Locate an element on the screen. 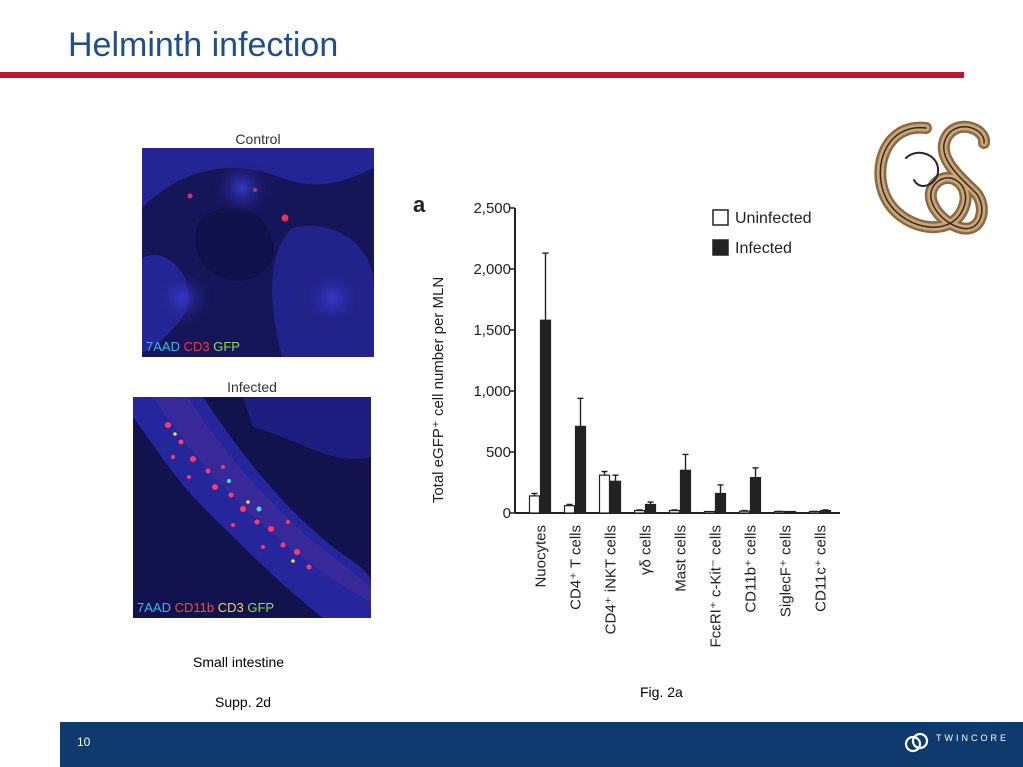 This screenshot has width=1023, height=767. x-tick-label: CD4⁺ iNKT cells is located at coordinates (611, 579).